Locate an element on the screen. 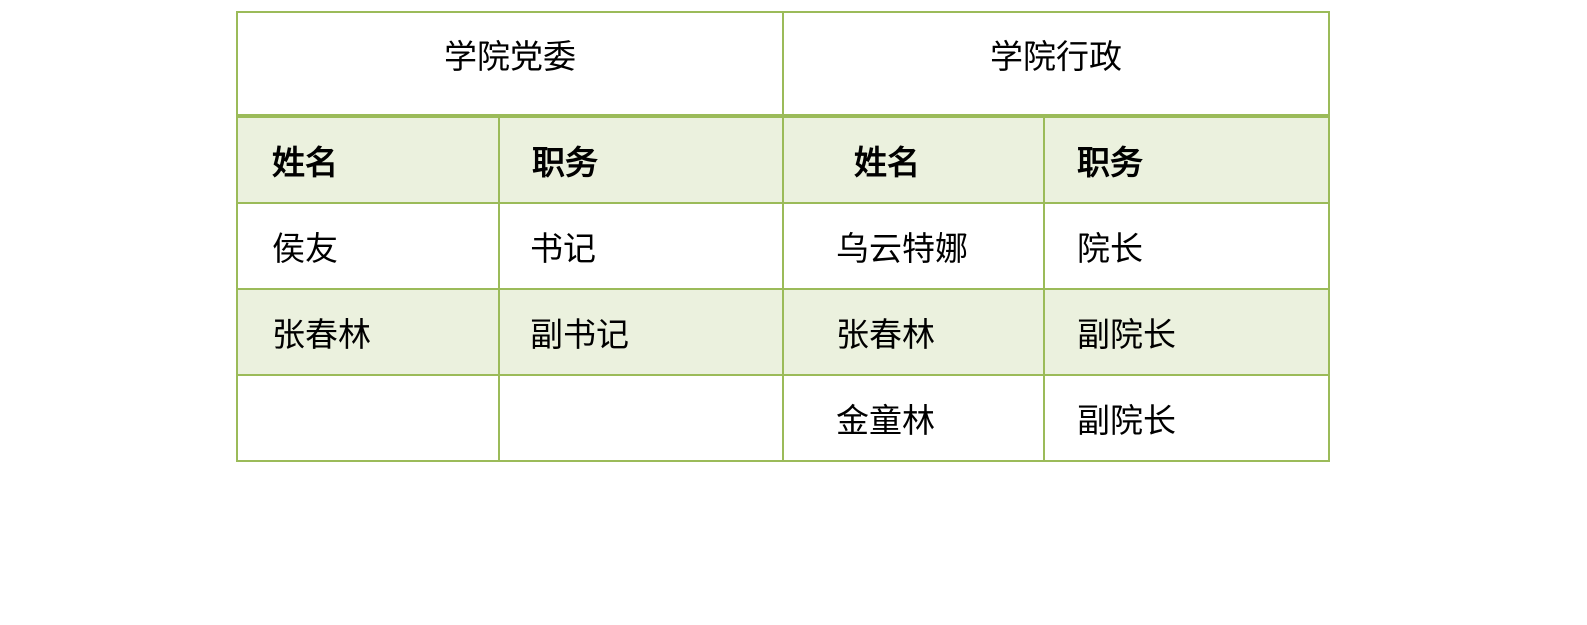 The width and height of the screenshot is (1587, 625). cell: 副书记 is located at coordinates (641, 332).